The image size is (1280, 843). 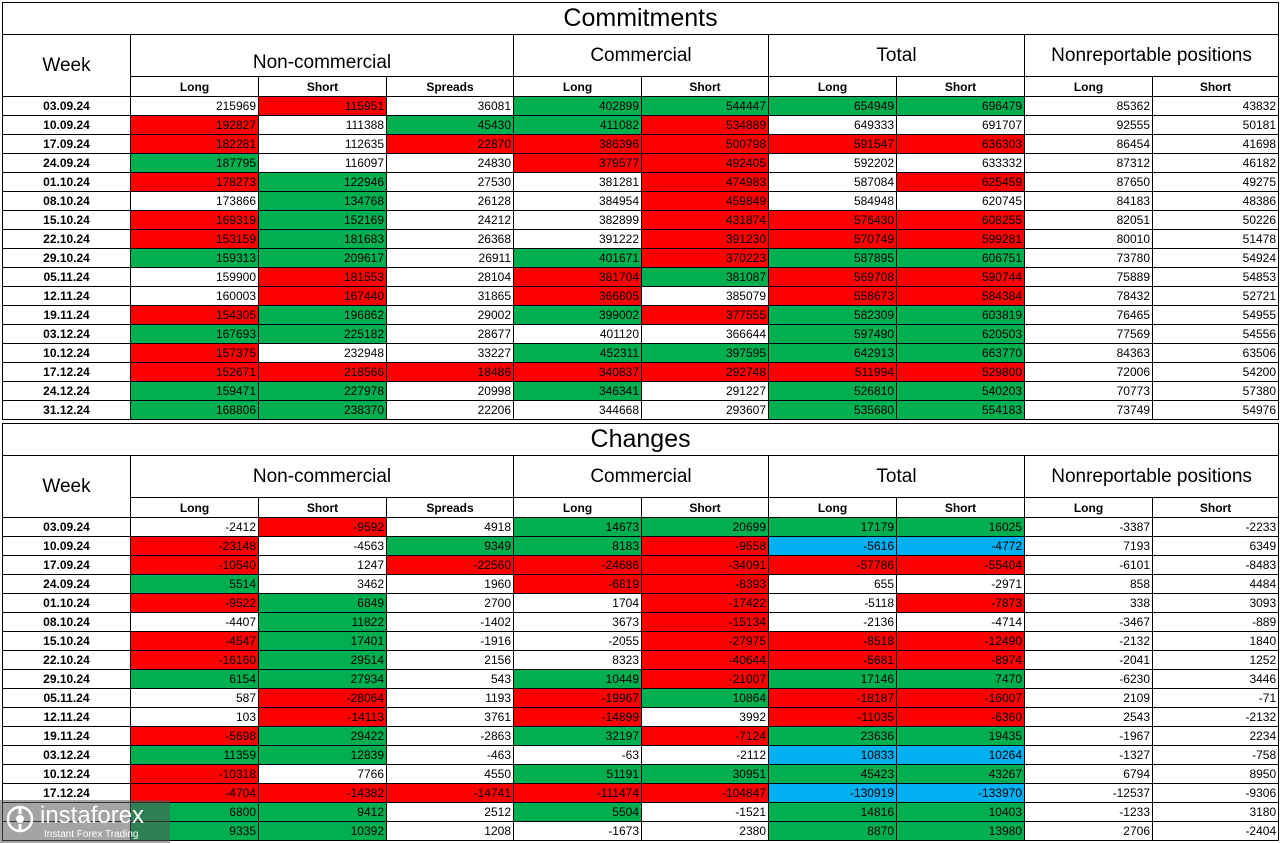 What do you see at coordinates (705, 372) in the screenshot?
I see `value-cell: 292748` at bounding box center [705, 372].